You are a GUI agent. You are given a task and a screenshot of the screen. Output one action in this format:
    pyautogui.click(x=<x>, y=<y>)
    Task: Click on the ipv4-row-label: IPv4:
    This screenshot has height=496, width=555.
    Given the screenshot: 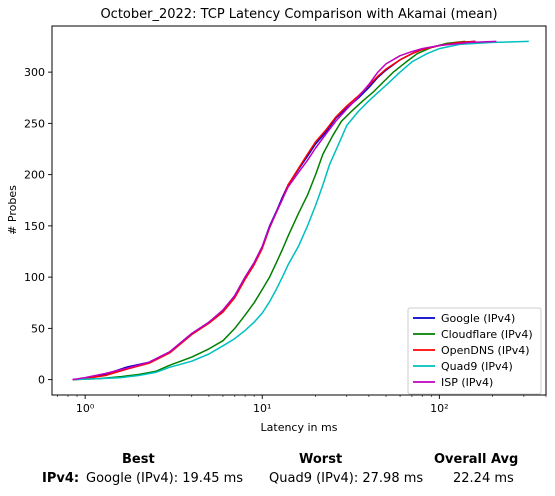 What is the action you would take?
    pyautogui.click(x=60, y=478)
    